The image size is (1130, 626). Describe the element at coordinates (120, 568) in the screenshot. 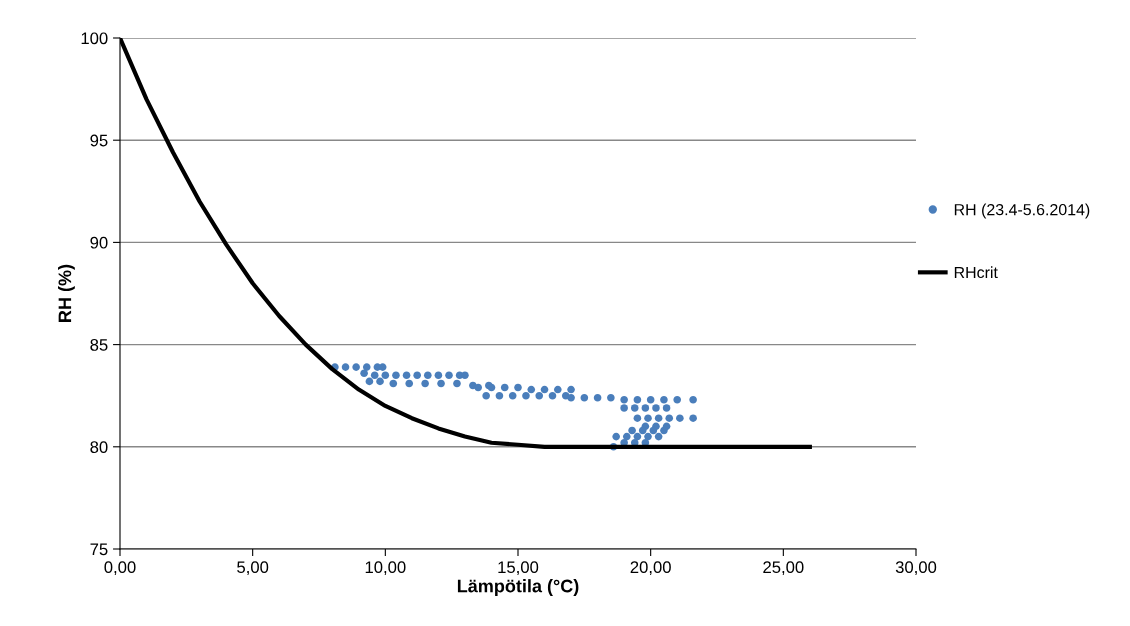

I see `x-tick-label: 0,00` at that location.